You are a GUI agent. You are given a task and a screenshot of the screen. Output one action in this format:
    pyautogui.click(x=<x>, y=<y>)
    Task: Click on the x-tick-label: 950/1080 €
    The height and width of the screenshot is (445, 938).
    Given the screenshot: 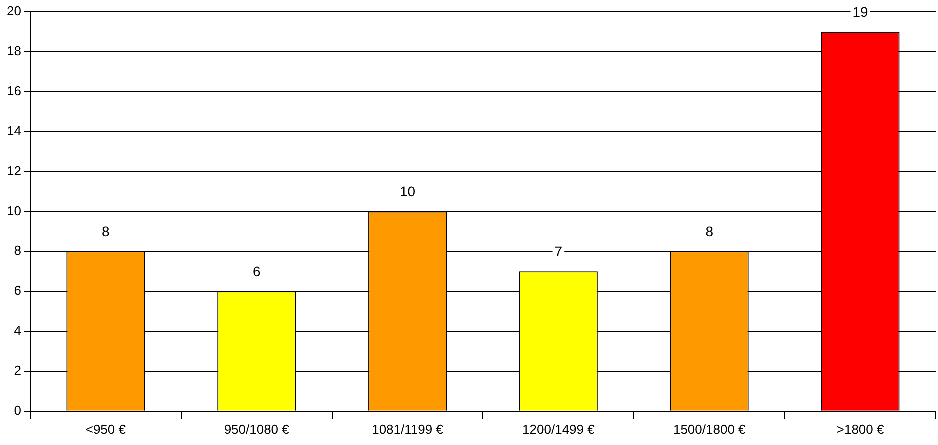 What is the action you would take?
    pyautogui.click(x=257, y=429)
    